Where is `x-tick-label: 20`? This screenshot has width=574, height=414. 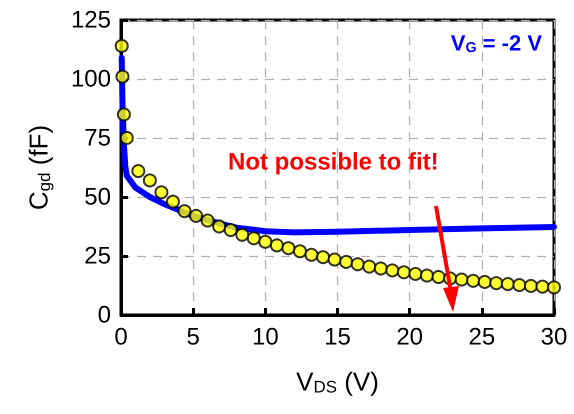
x-tick-label: 20 is located at coordinates (410, 337).